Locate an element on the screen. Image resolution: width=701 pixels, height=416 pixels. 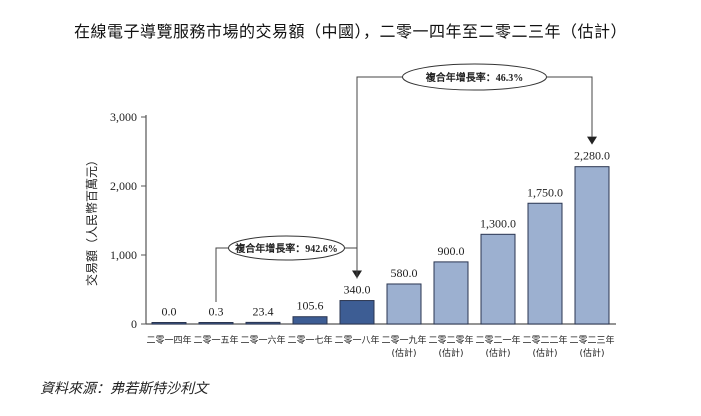
y-axis-title: 交易額（人民幣百萬元） is located at coordinates (91, 220).